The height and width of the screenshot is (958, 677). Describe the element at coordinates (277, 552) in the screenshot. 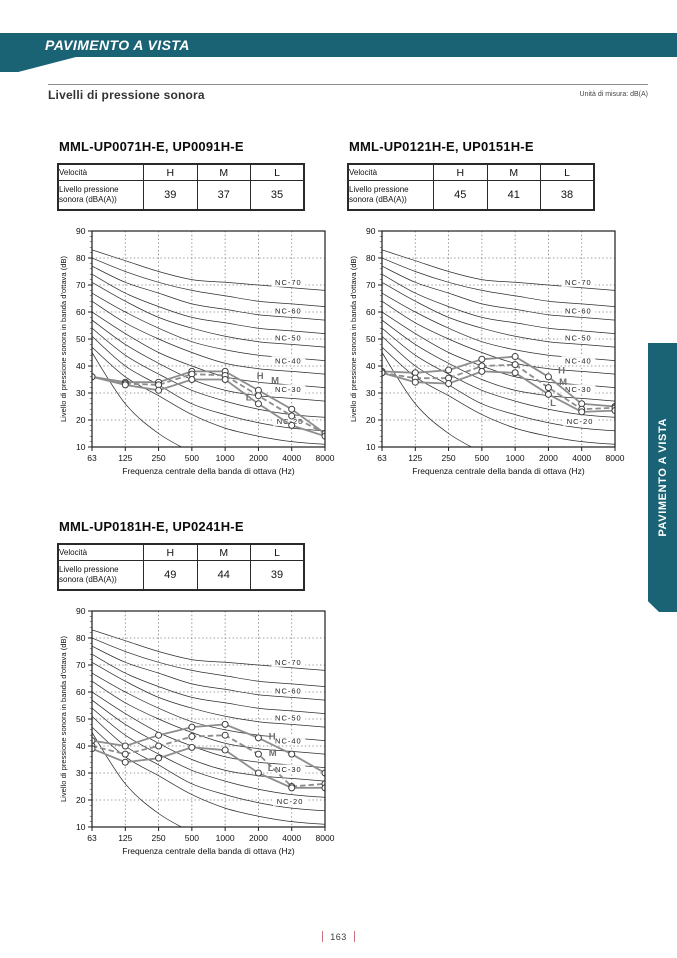

I see `table-header-speed-l: L` at that location.